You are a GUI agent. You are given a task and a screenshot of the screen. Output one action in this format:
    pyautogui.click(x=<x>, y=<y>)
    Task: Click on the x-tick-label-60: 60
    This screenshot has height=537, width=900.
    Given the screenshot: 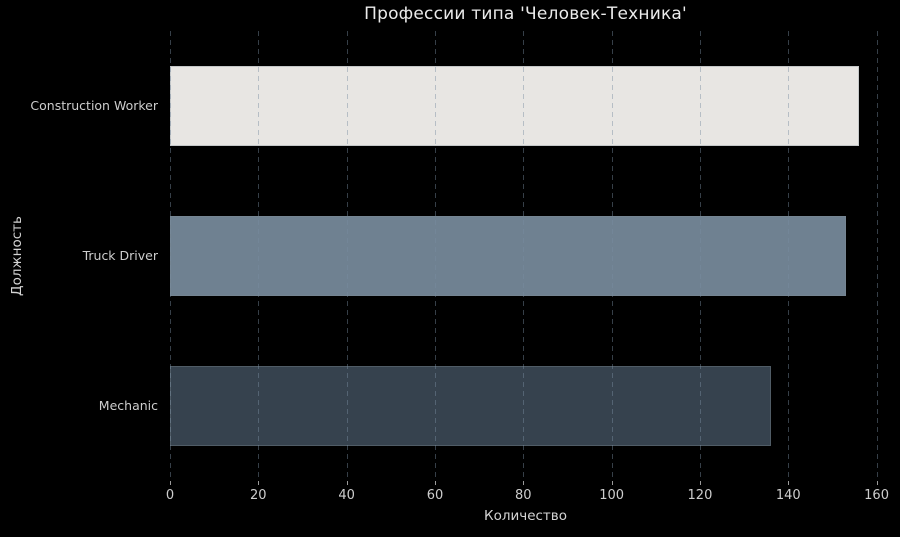 What is the action you would take?
    pyautogui.click(x=435, y=495)
    